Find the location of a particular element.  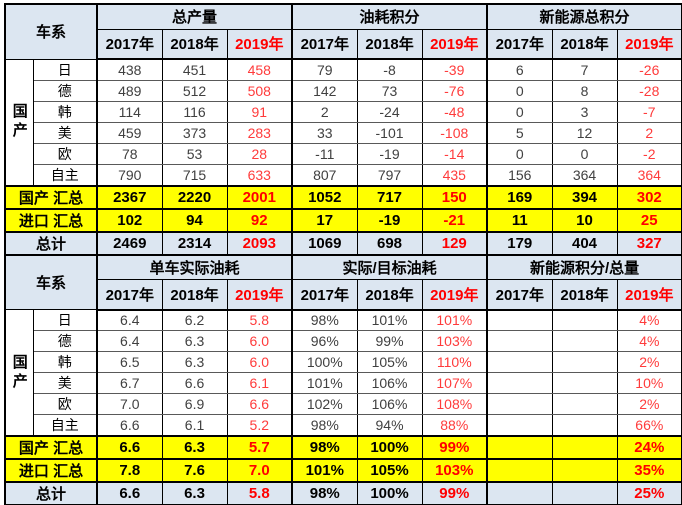

data-cell: 6.5 is located at coordinates (129, 362).